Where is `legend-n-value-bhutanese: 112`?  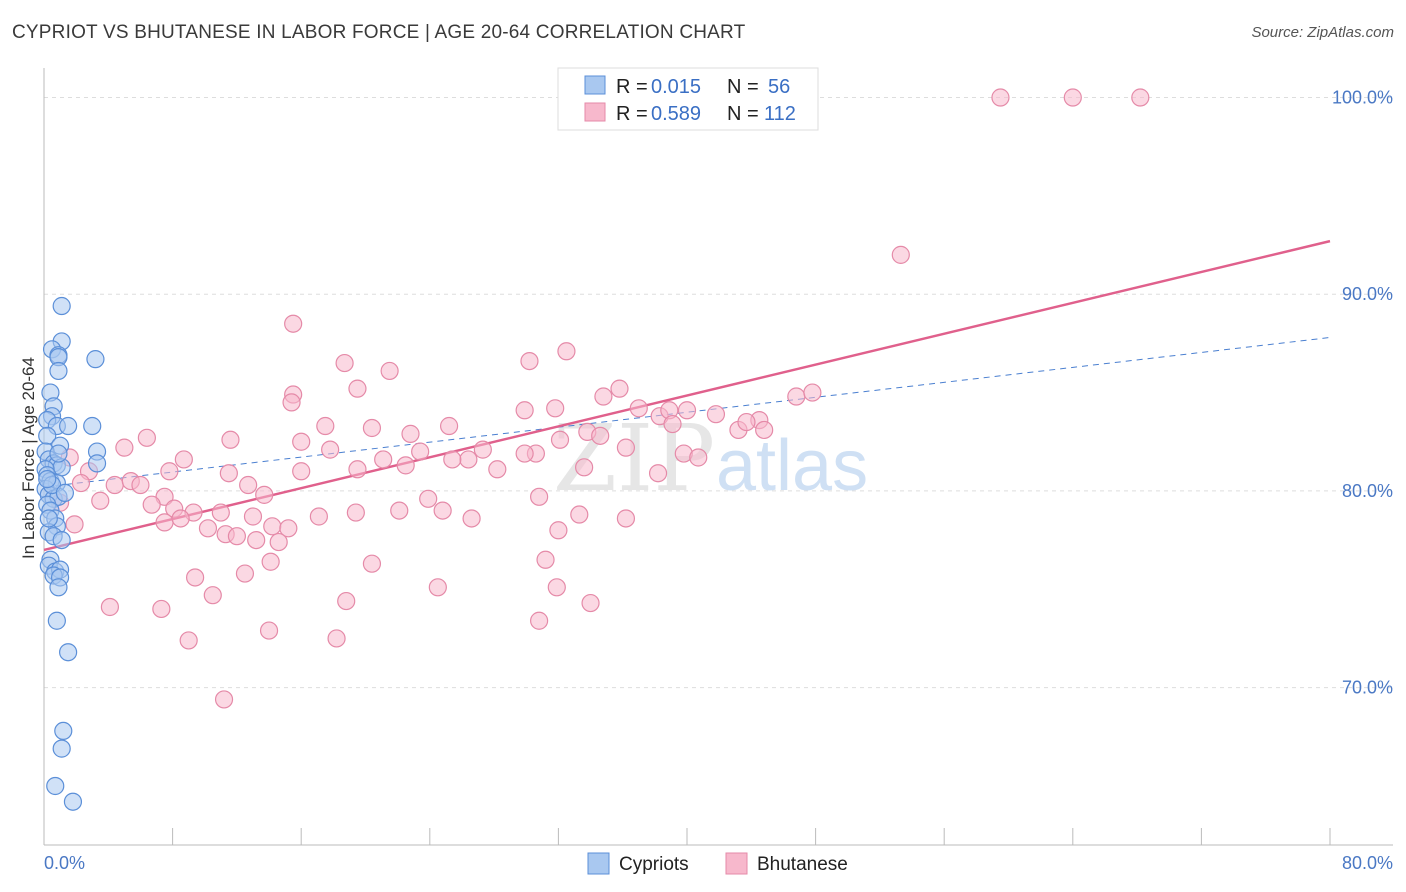 legend-n-value-bhutanese: 112 is located at coordinates (780, 114).